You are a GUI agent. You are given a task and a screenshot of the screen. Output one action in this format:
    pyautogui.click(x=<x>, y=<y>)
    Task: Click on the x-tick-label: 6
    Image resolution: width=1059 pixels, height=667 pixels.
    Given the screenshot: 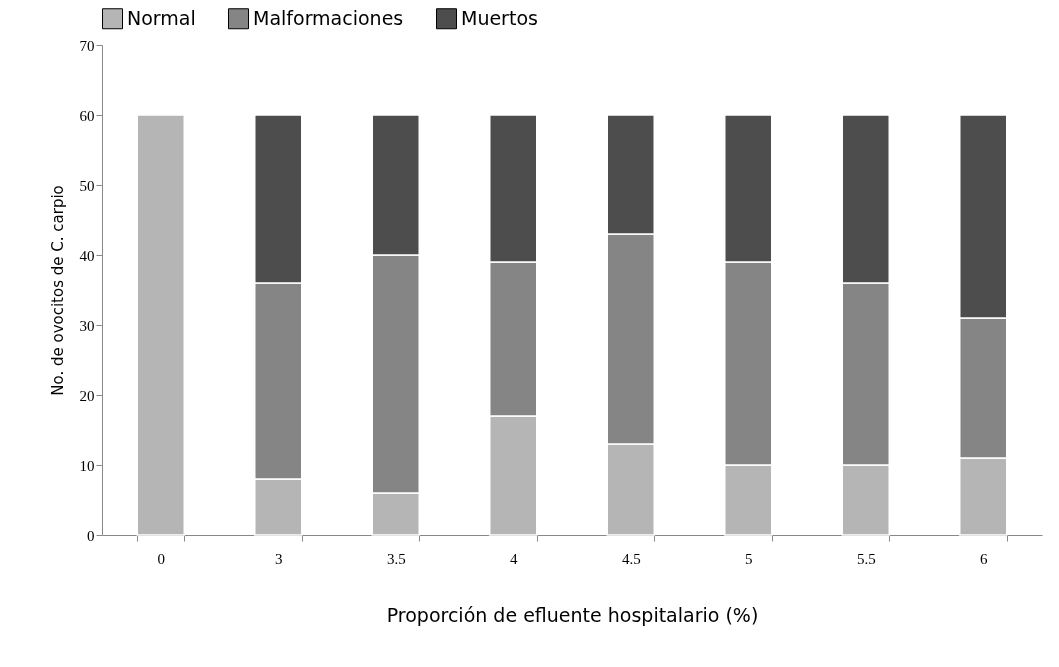 What is the action you would take?
    pyautogui.click(x=984, y=558)
    